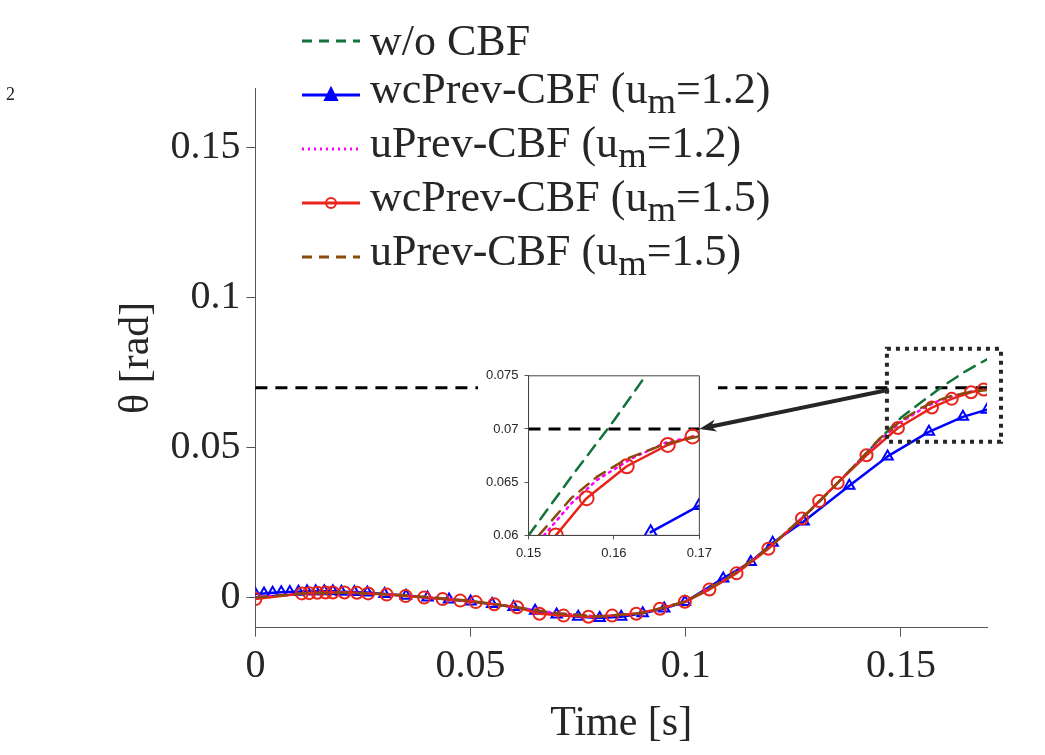  I want to click on legend-label: w/o CBF, so click(450, 41).